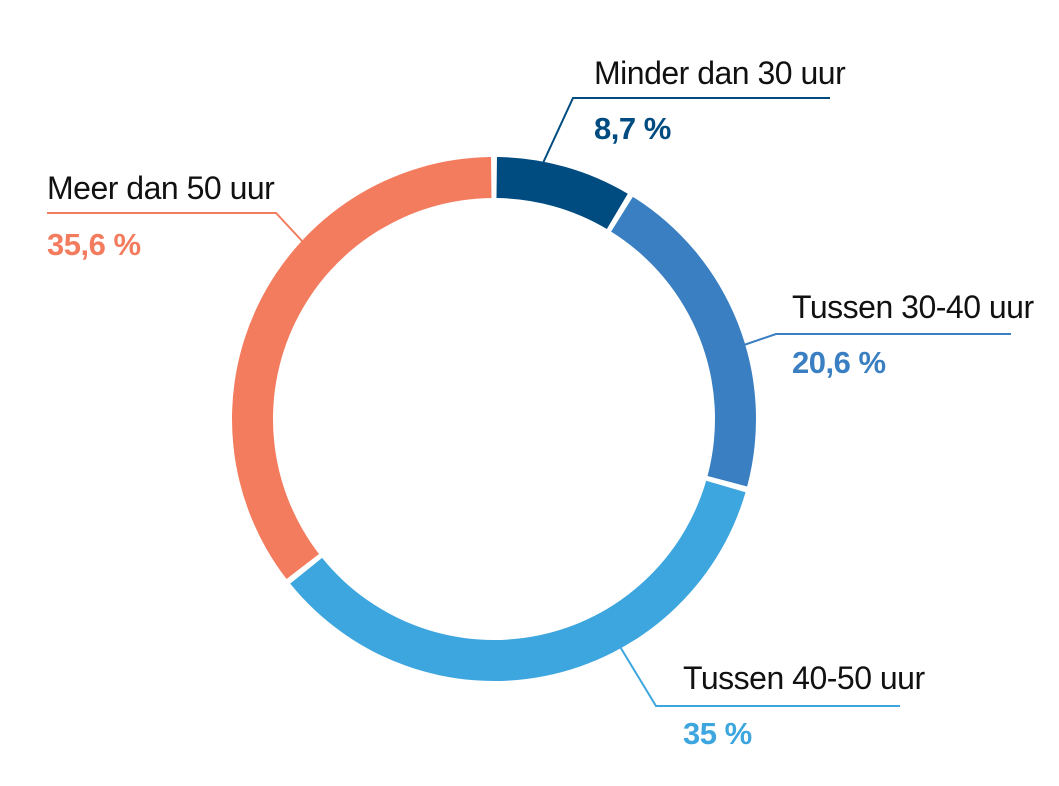 The width and height of the screenshot is (1059, 786). What do you see at coordinates (632, 128) in the screenshot?
I see `slice-value-minder-dan-30-uur: 8,7 %` at bounding box center [632, 128].